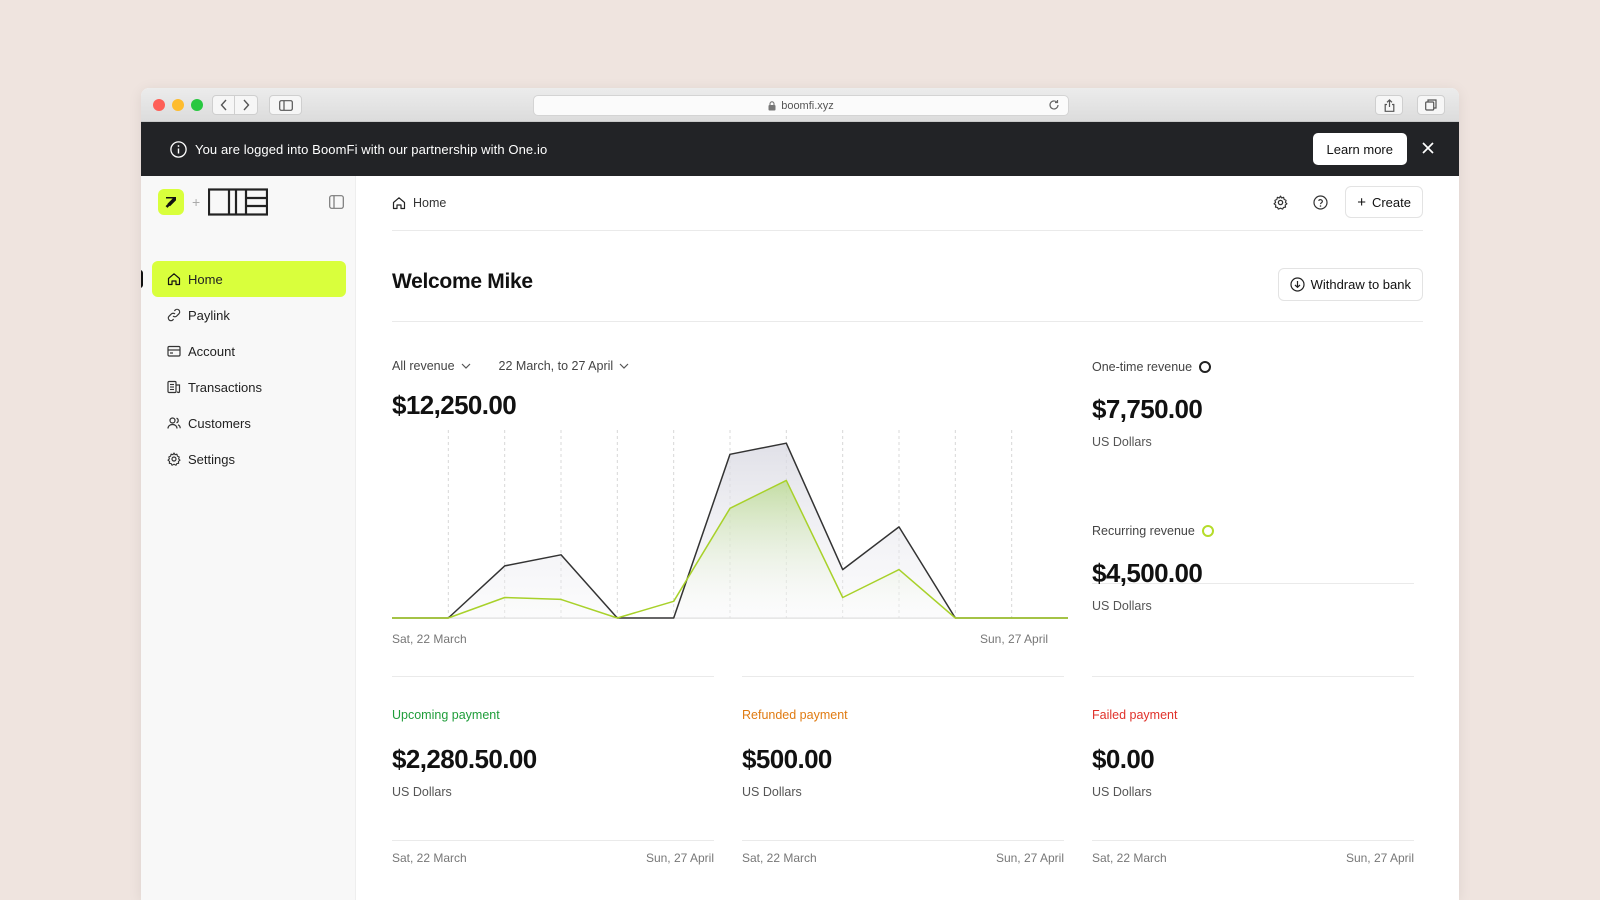  I want to click on settings-button, so click(1280, 202).